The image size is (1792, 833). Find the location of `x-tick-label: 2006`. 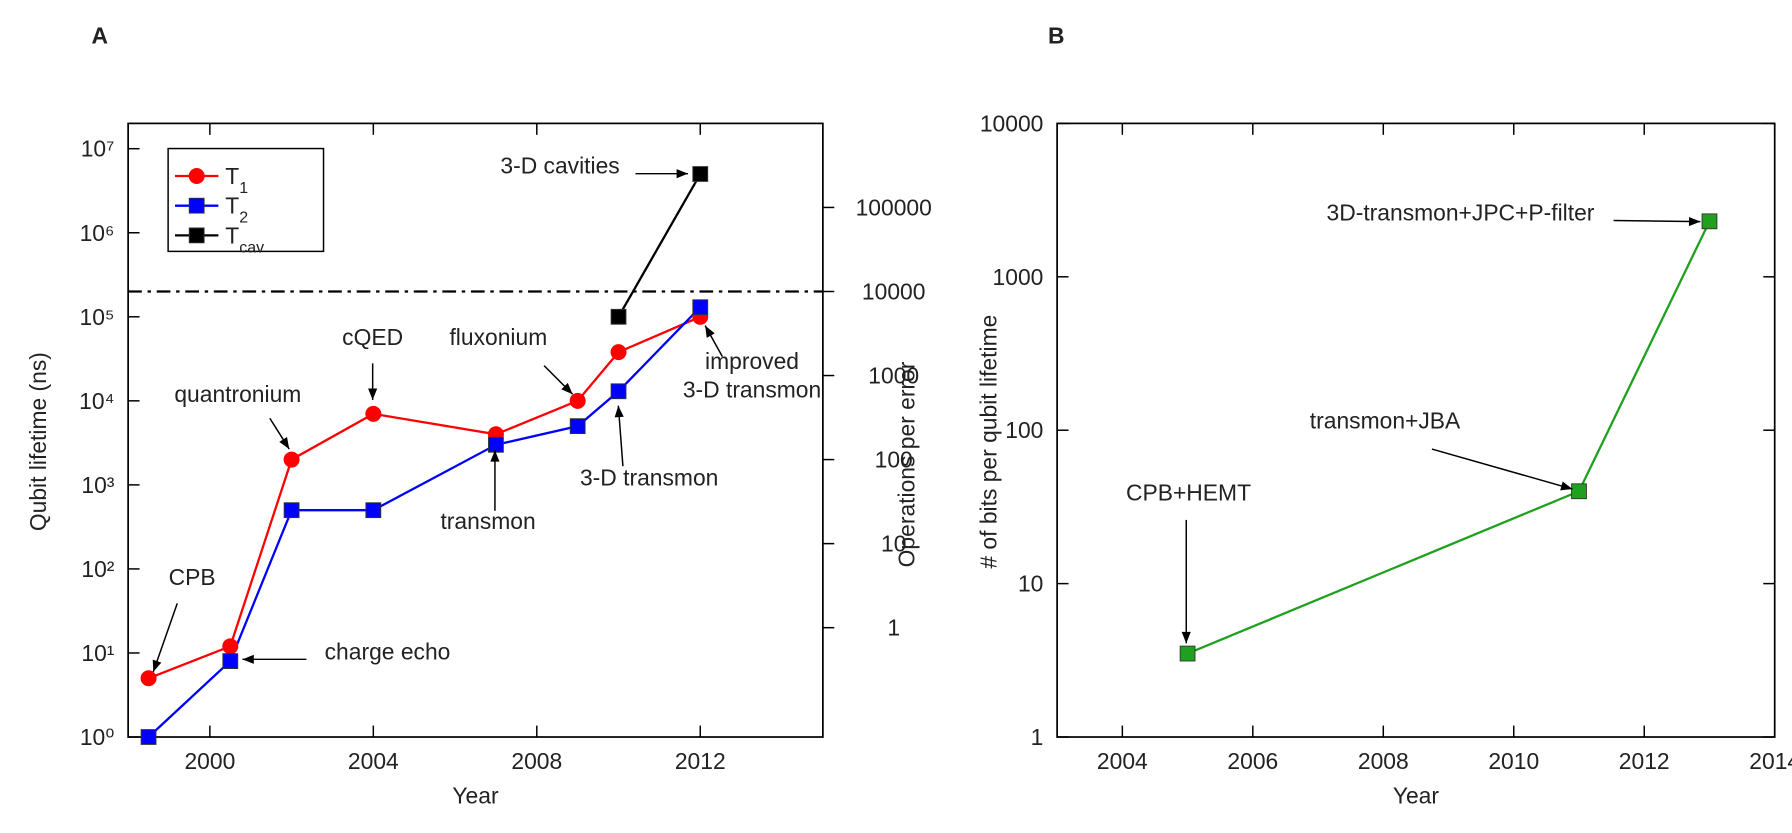

x-tick-label: 2006 is located at coordinates (1252, 761).